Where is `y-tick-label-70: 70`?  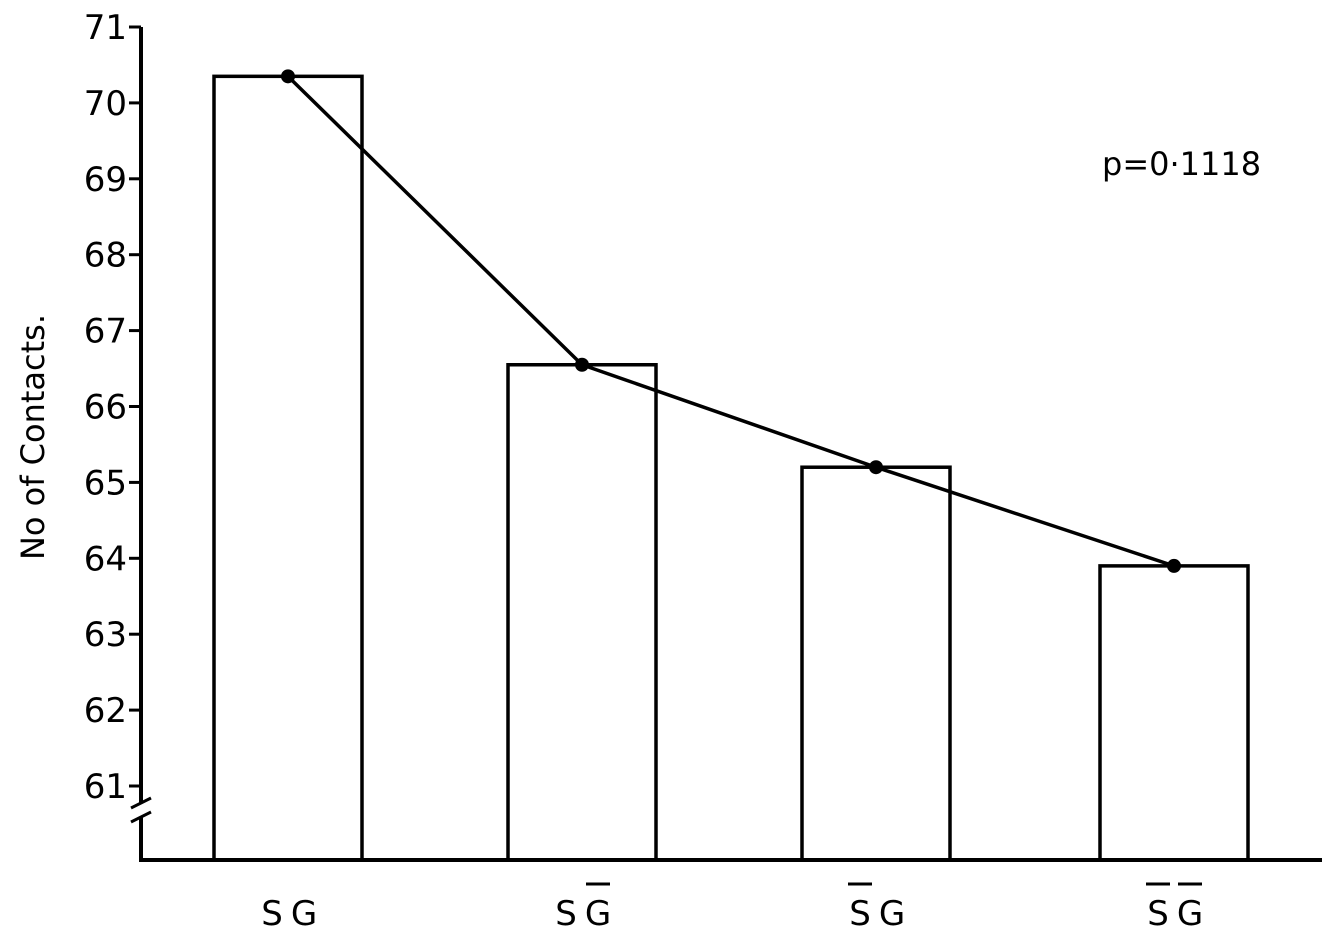
y-tick-label-70: 70 is located at coordinates (105, 104).